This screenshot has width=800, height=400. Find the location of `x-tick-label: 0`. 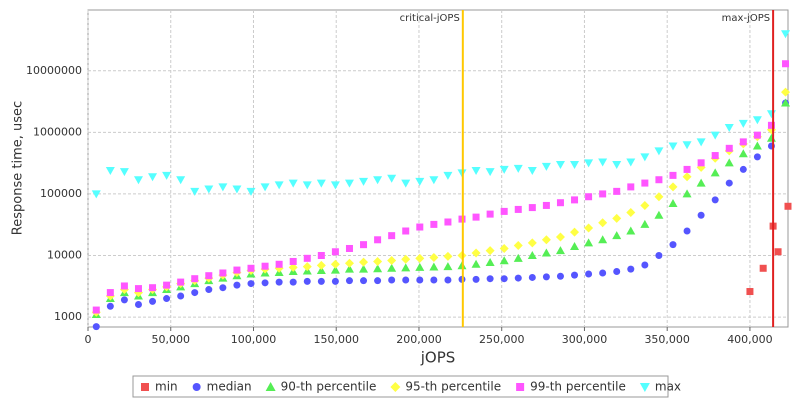

x-tick-label: 0 is located at coordinates (88, 339).